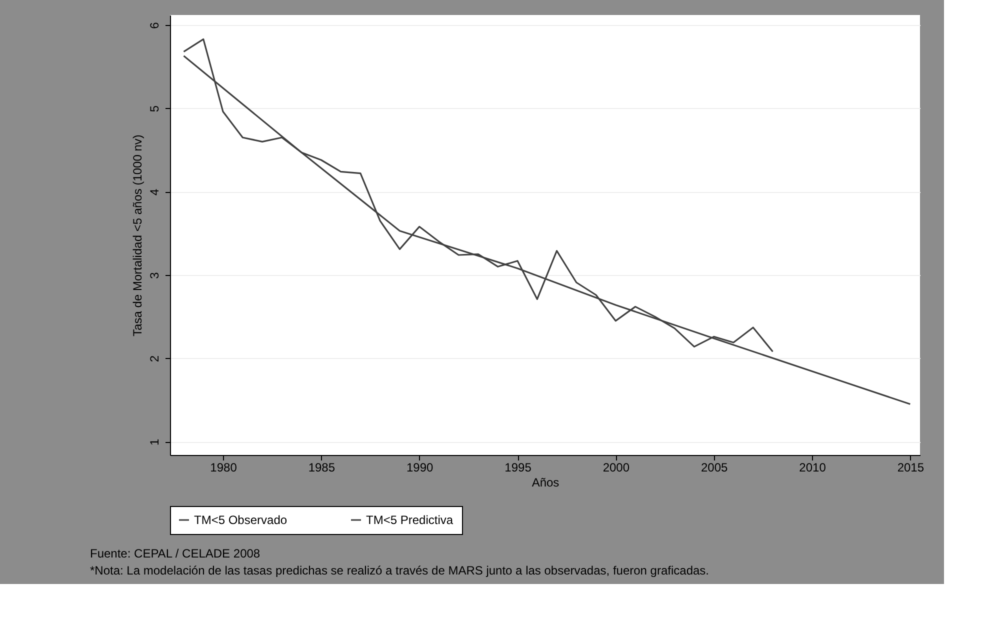 The width and height of the screenshot is (995, 642). What do you see at coordinates (155, 108) in the screenshot?
I see `y-tick-label: 5` at bounding box center [155, 108].